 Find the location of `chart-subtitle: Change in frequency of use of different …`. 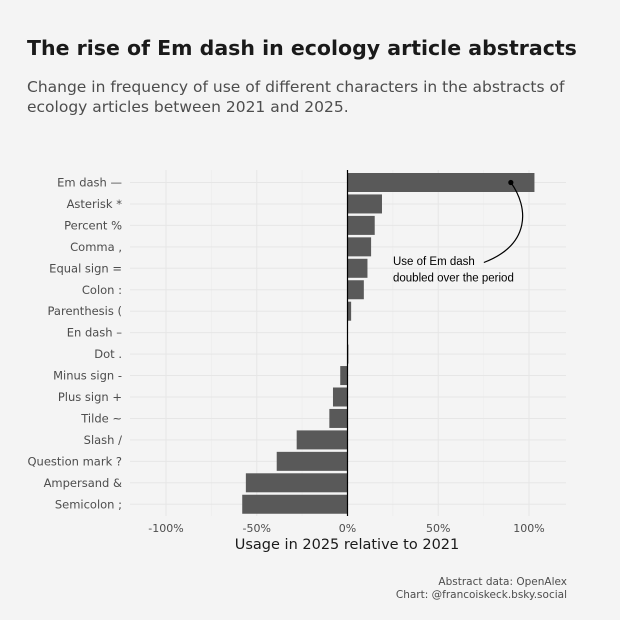

chart-subtitle: Change in frequency of use of different … is located at coordinates (296, 97).